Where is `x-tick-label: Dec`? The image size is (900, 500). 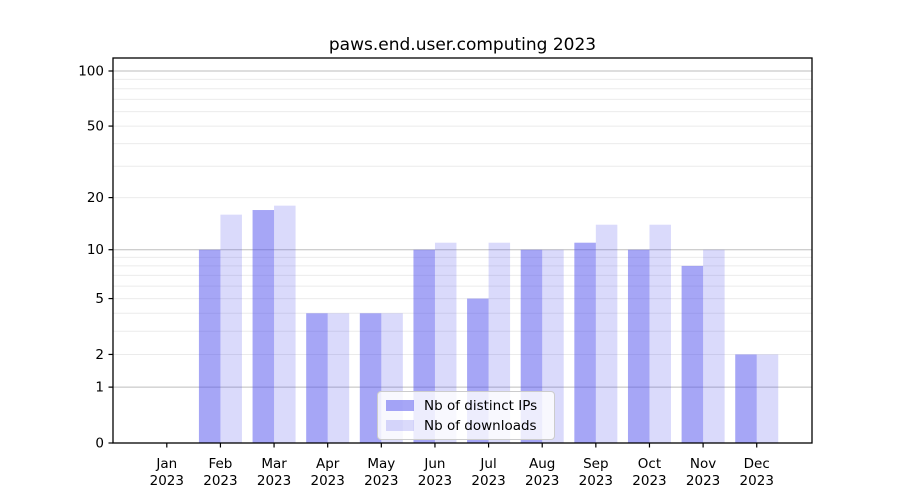 x-tick-label: Dec is located at coordinates (757, 464).